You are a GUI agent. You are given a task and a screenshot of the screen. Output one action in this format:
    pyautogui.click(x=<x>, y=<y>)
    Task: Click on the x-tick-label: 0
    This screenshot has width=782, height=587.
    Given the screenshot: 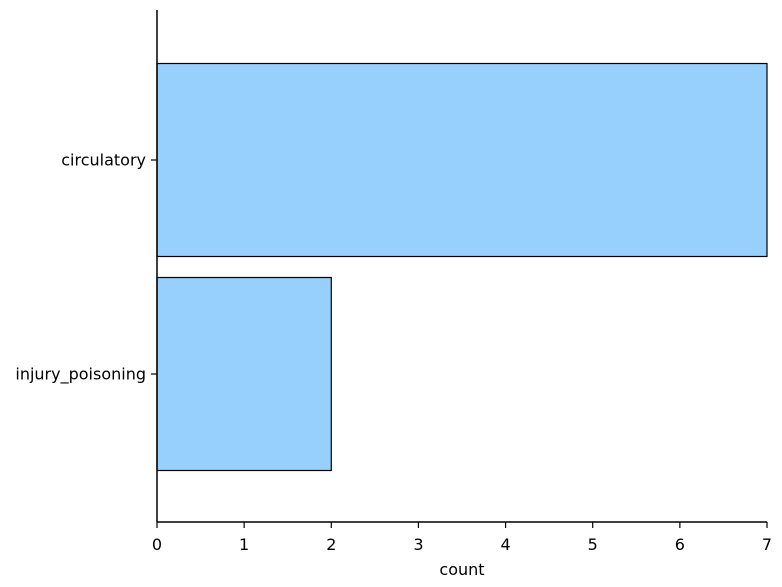 What is the action you would take?
    pyautogui.click(x=157, y=544)
    